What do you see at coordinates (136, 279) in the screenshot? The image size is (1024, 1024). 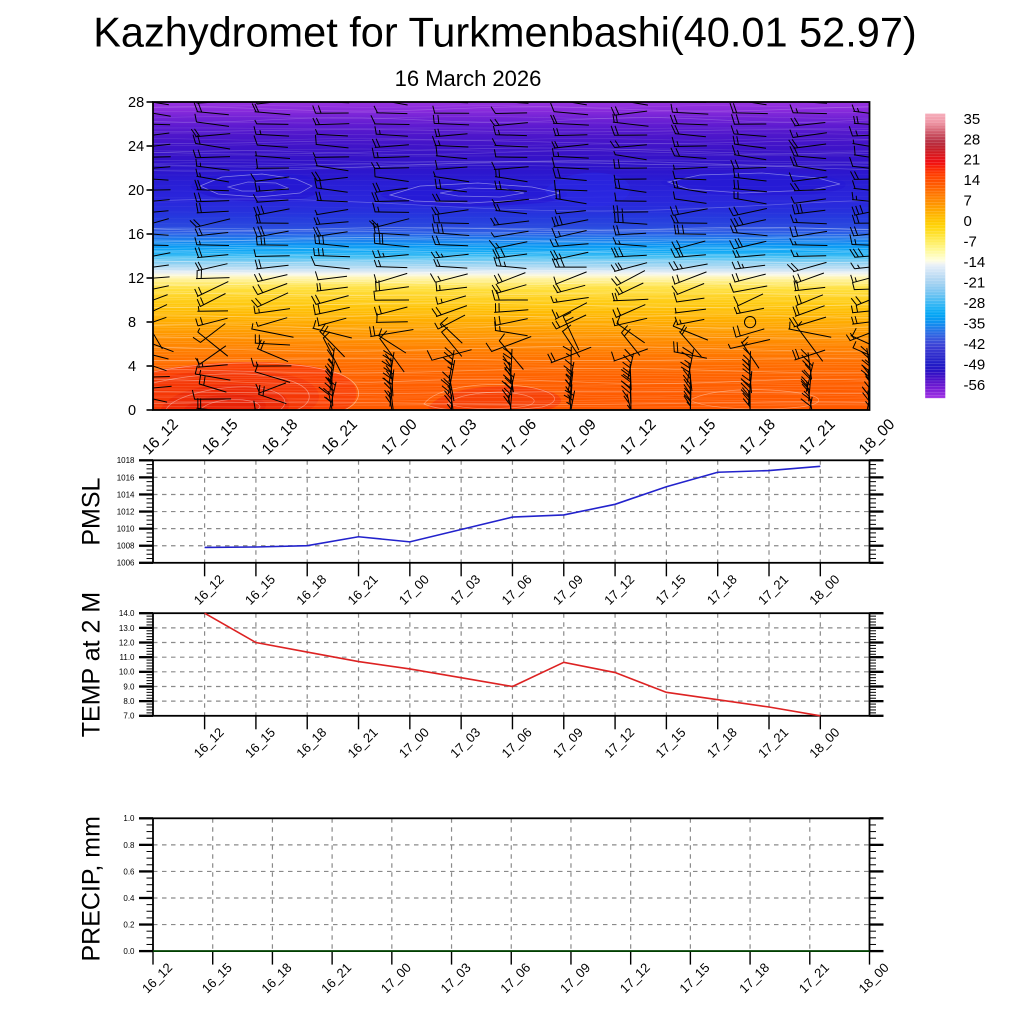 I see `svg-text: 12` at bounding box center [136, 279].